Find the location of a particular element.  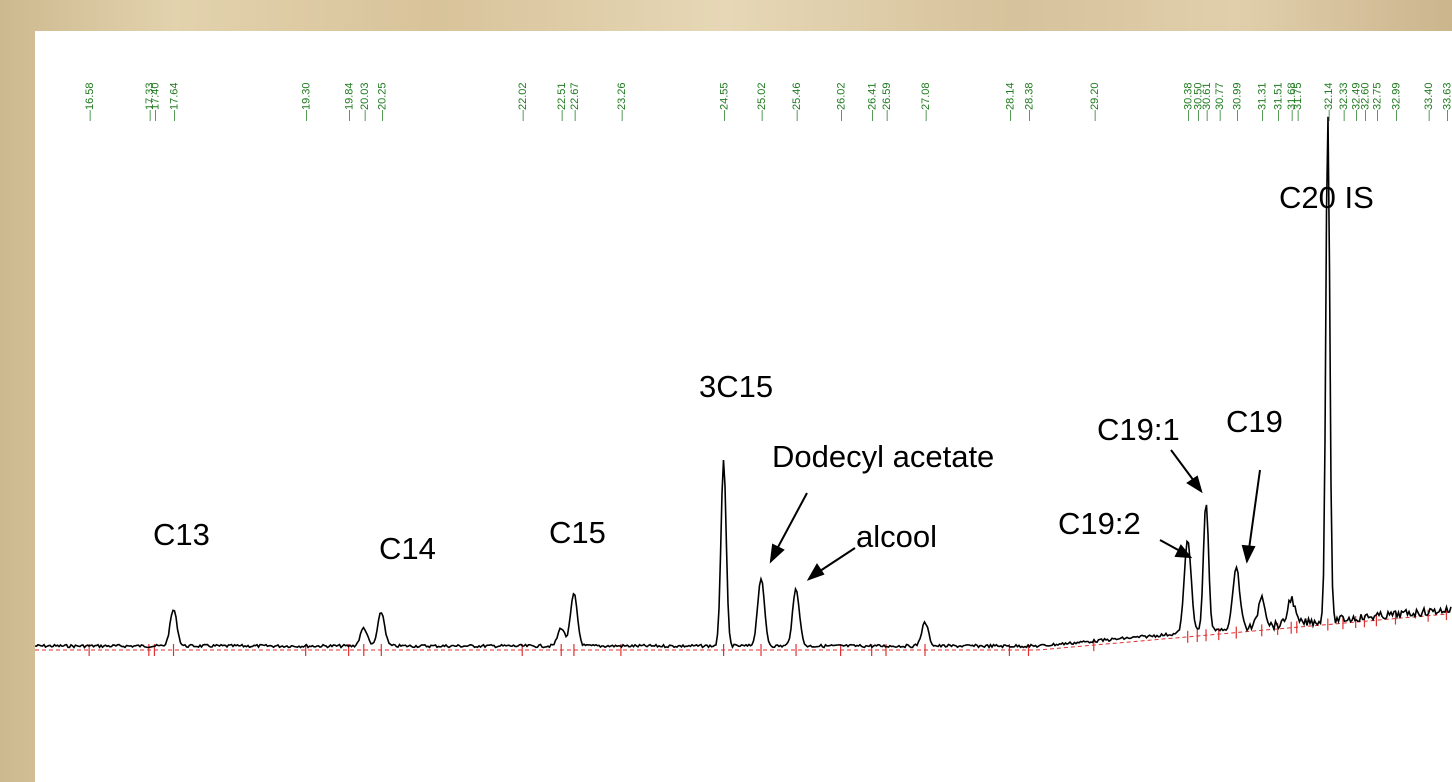

rt-label: —32.99 is located at coordinates (1396, 101).